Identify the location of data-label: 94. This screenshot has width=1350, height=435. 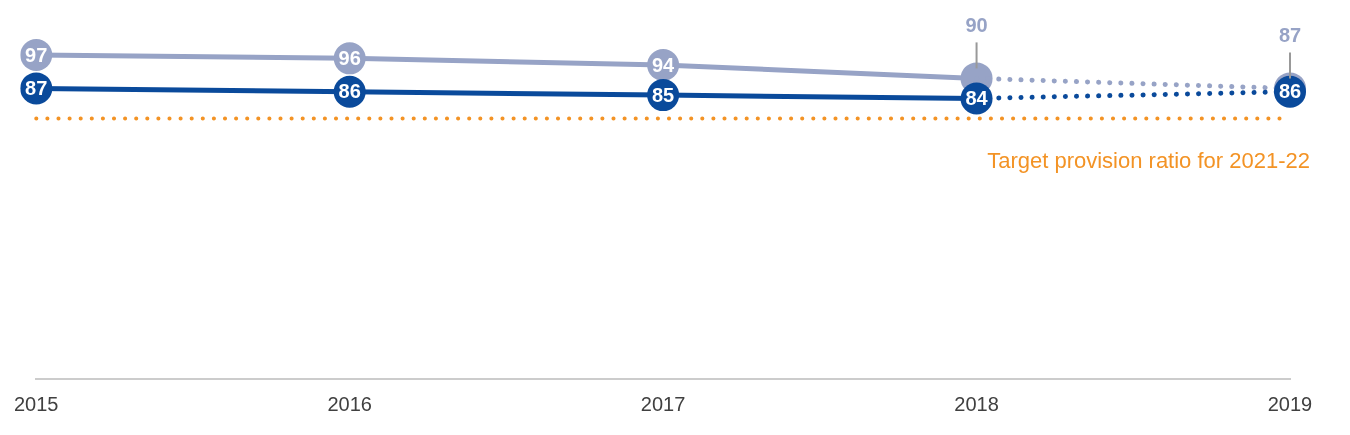
(664, 64).